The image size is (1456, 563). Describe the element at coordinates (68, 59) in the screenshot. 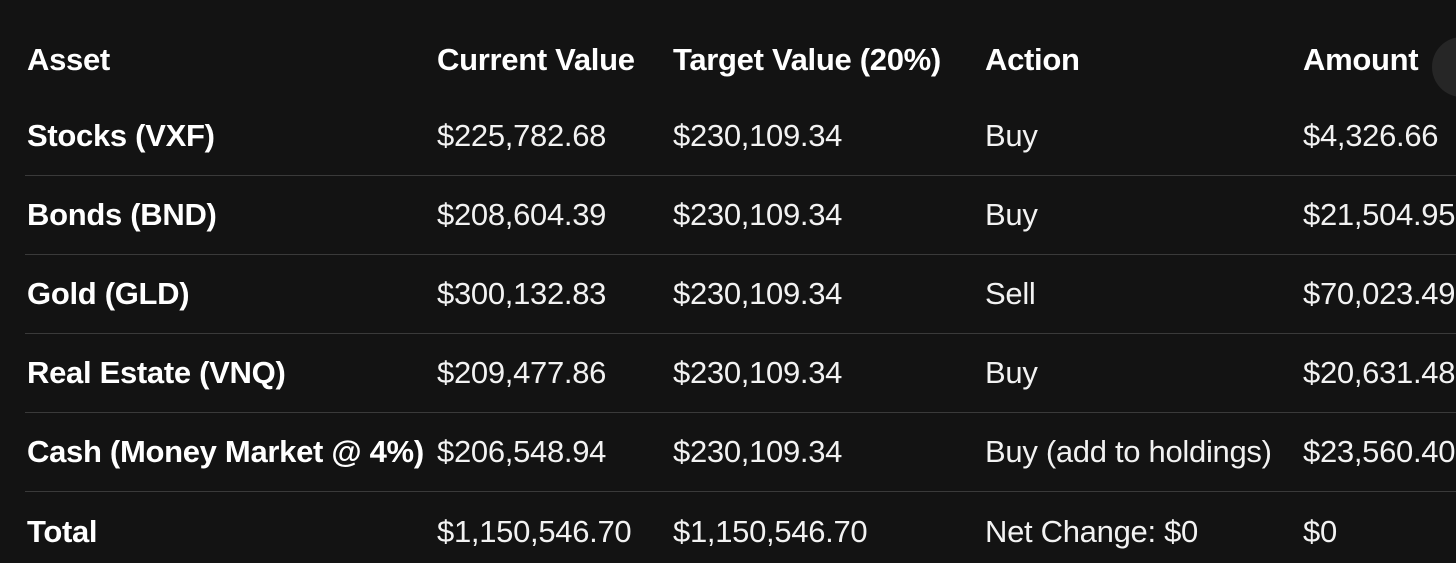

I see `column-header-asset: Asset` at that location.